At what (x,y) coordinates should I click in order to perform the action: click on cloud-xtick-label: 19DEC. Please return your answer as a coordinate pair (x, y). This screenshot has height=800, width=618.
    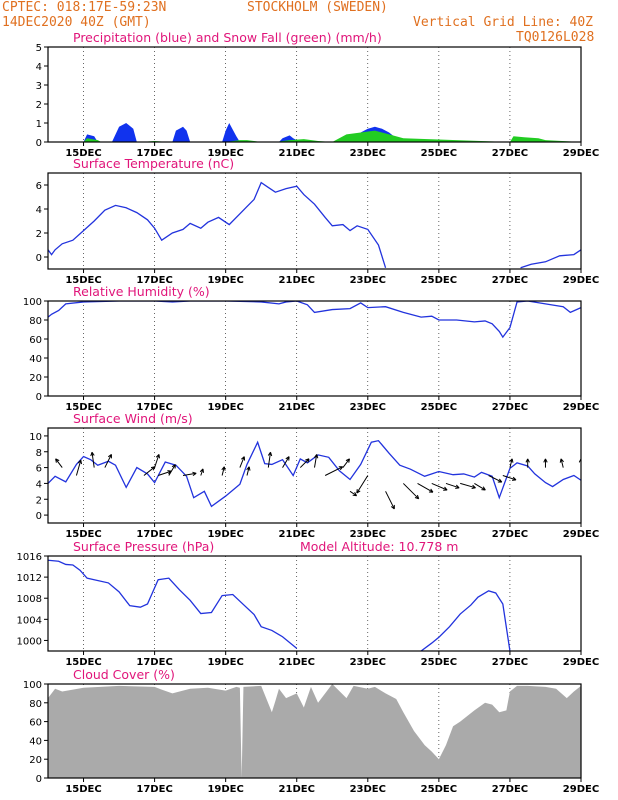
    Looking at the image, I should click on (225, 789).